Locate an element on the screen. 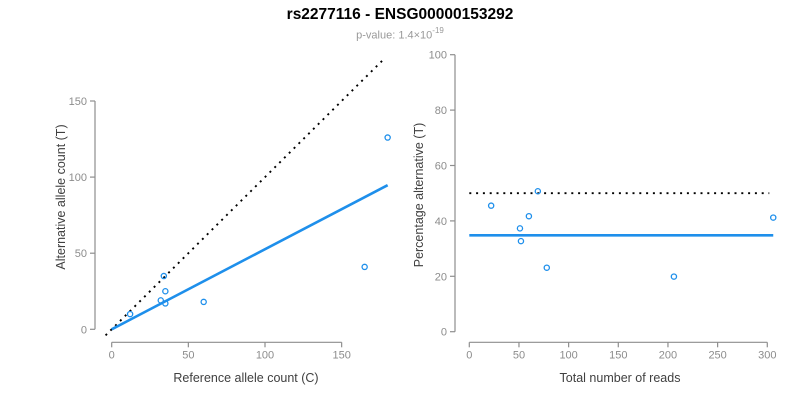 This screenshot has height=400, width=800. x-tick-label: 300 is located at coordinates (767, 355).